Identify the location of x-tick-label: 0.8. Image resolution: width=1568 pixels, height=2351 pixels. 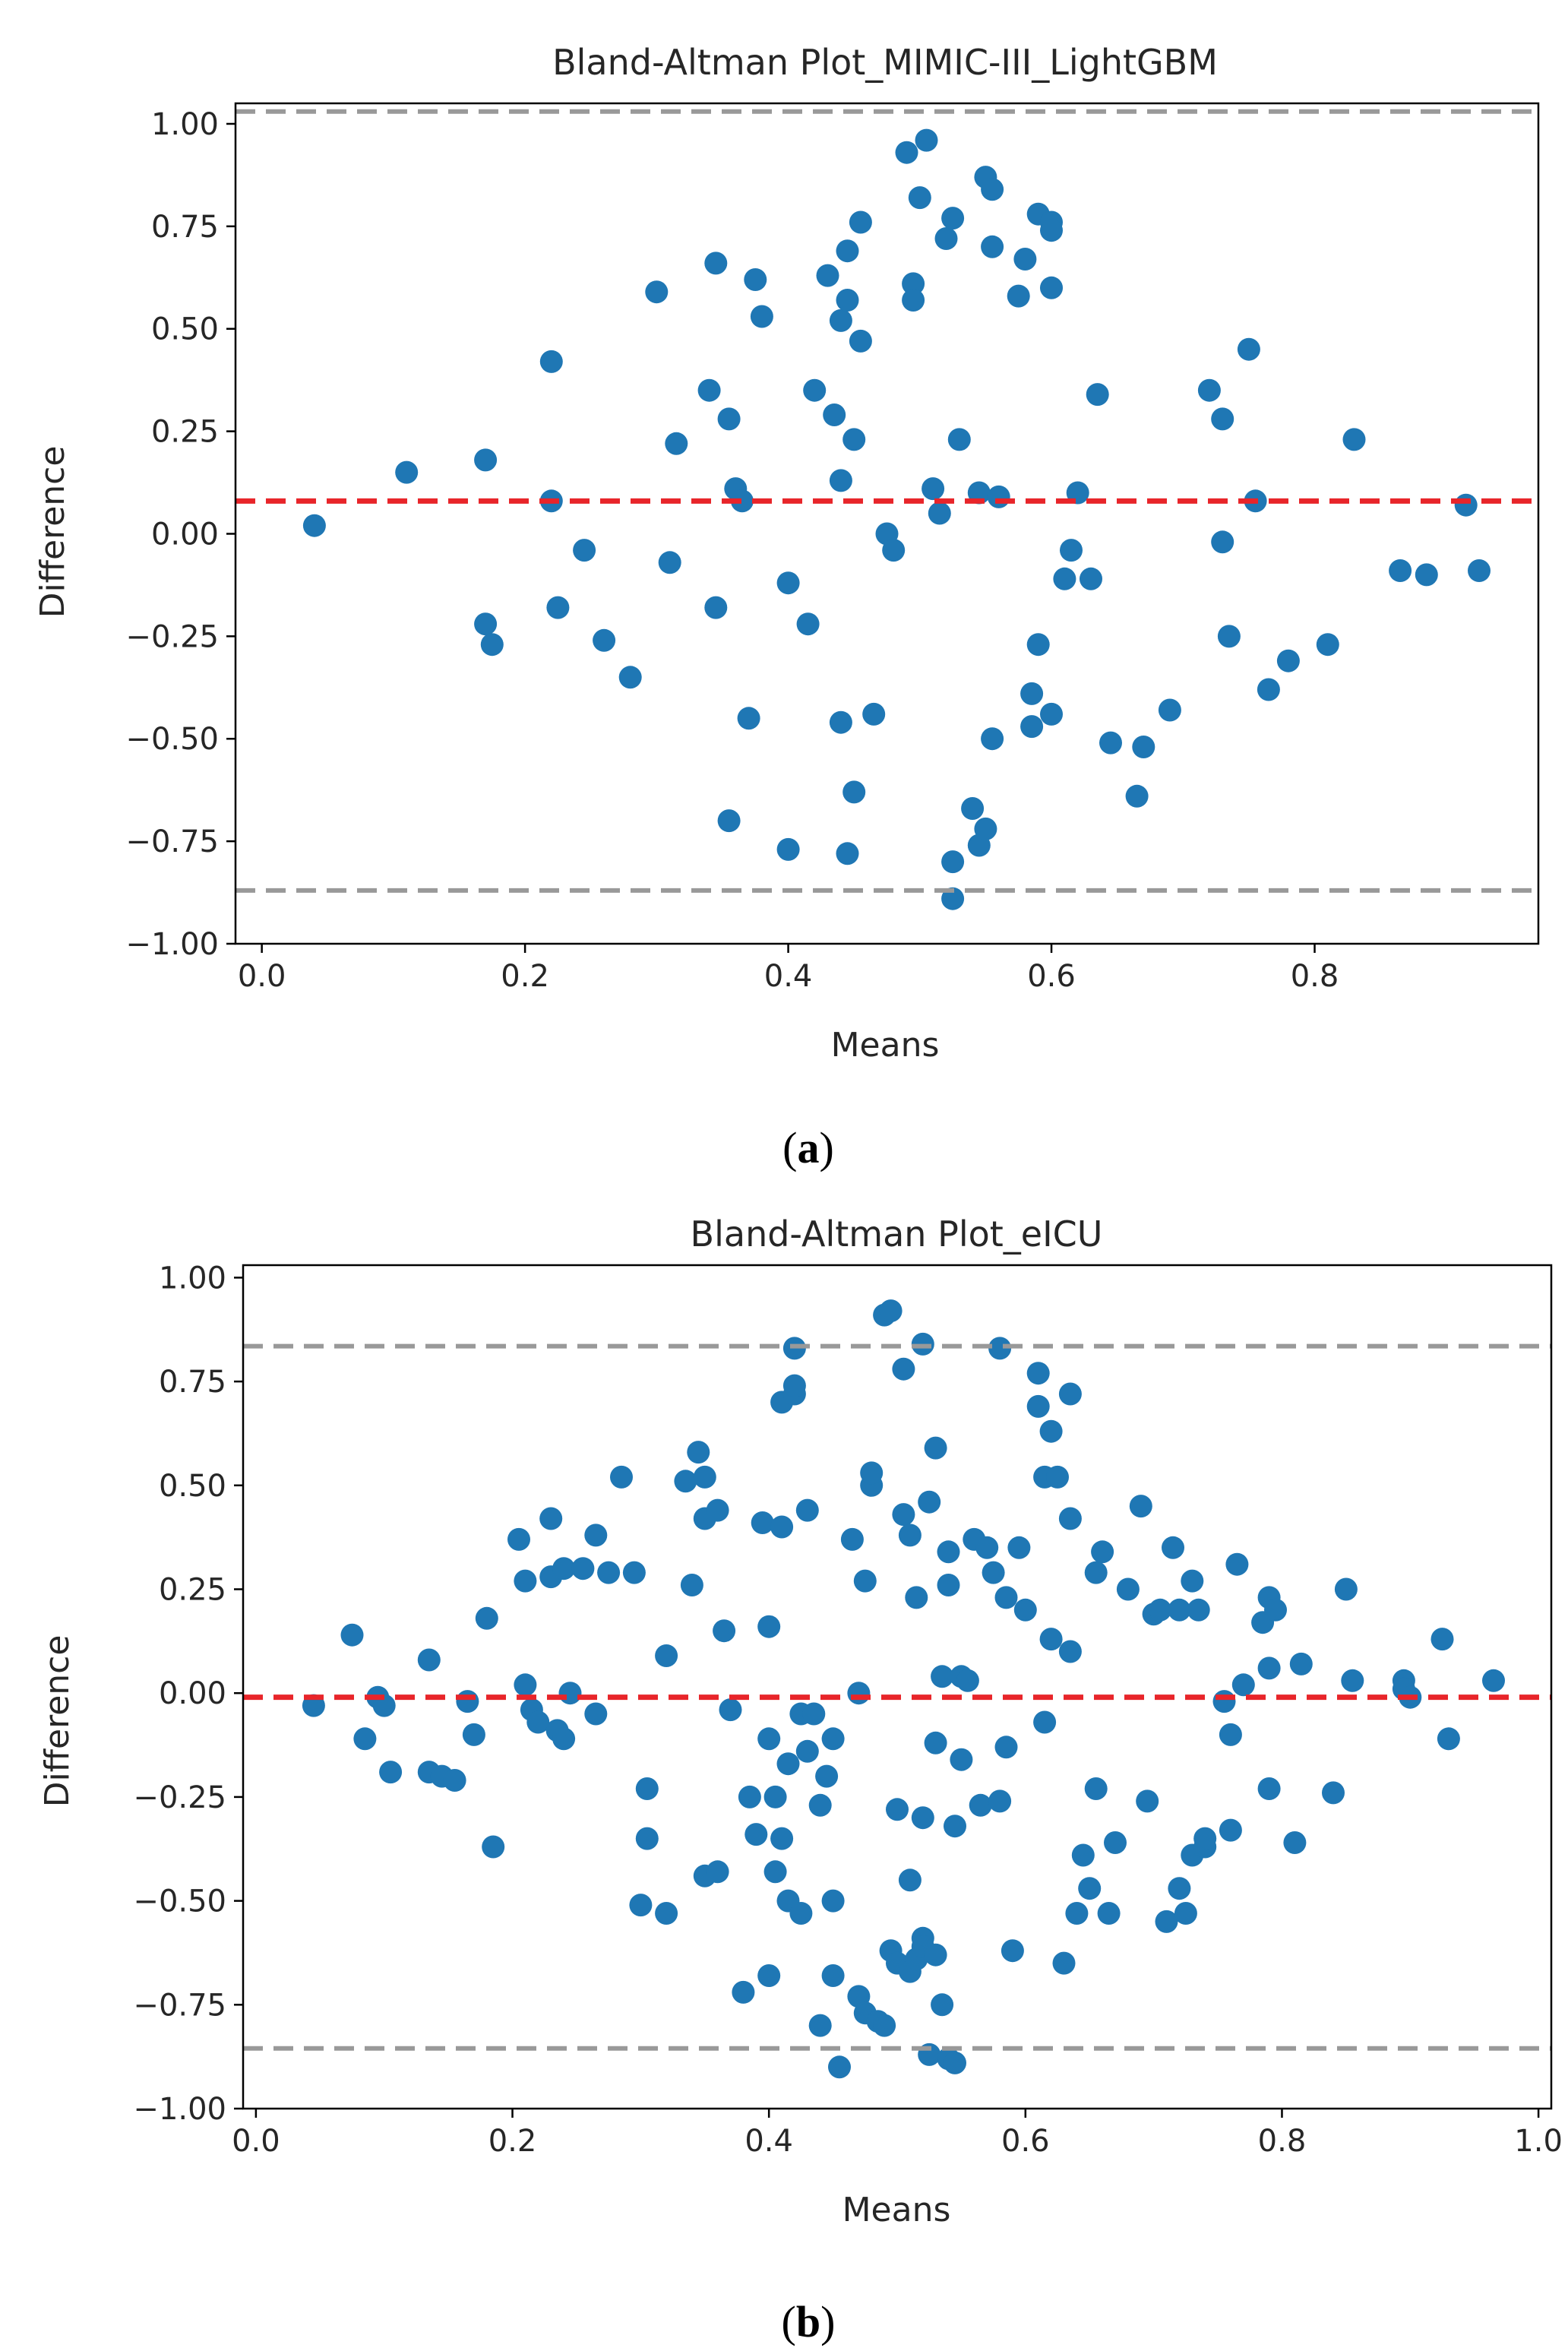
(1315, 976).